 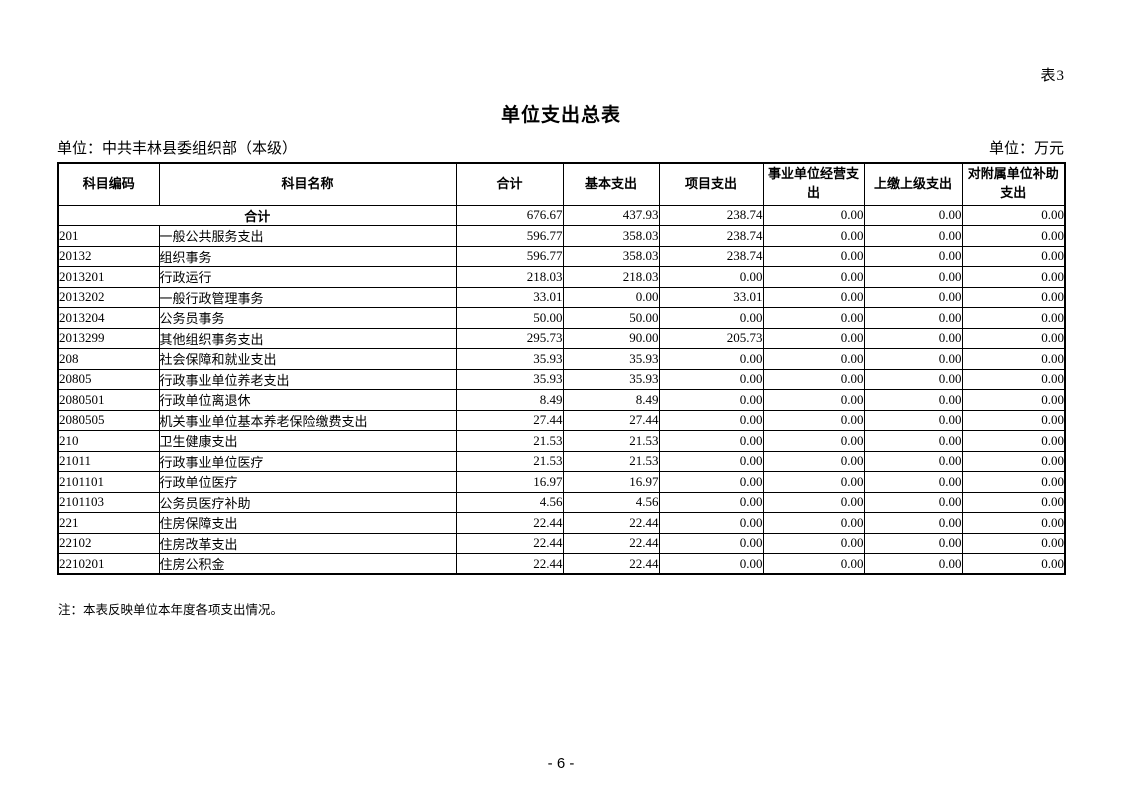 What do you see at coordinates (711, 236) in the screenshot?
I see `amount-cell: 238.74` at bounding box center [711, 236].